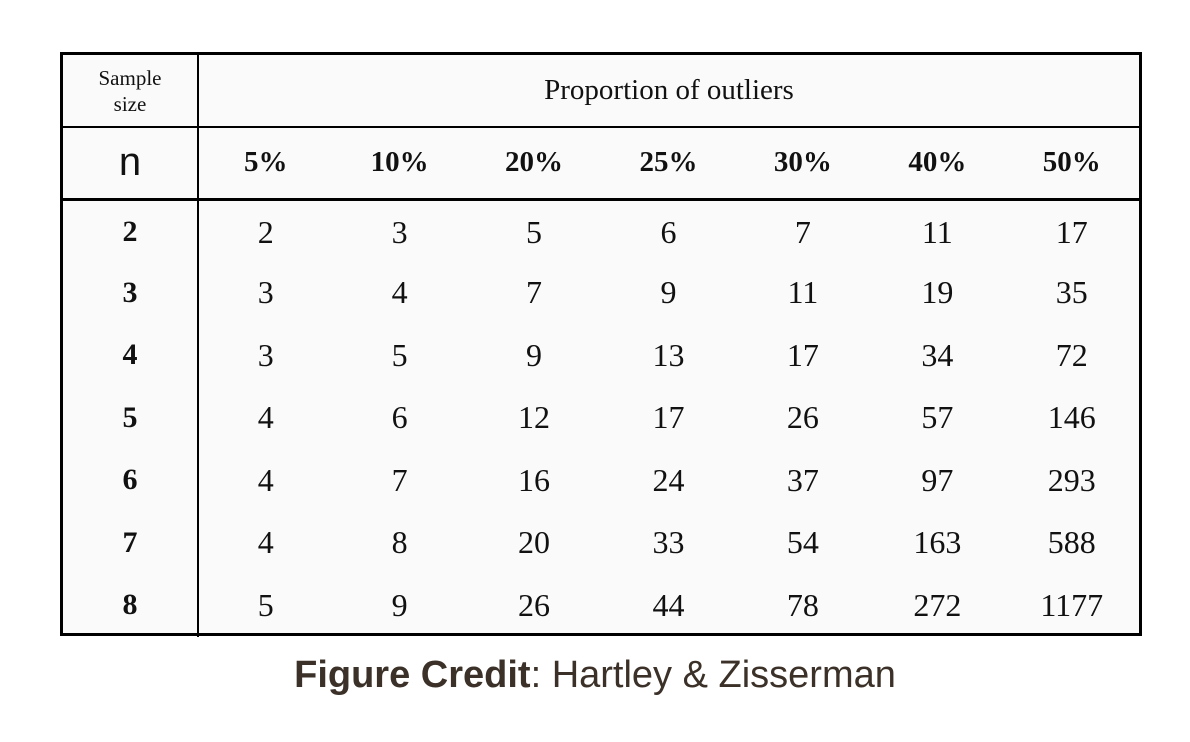 The image size is (1190, 742). Describe the element at coordinates (802, 542) in the screenshot. I see `table-cell: 54` at that location.